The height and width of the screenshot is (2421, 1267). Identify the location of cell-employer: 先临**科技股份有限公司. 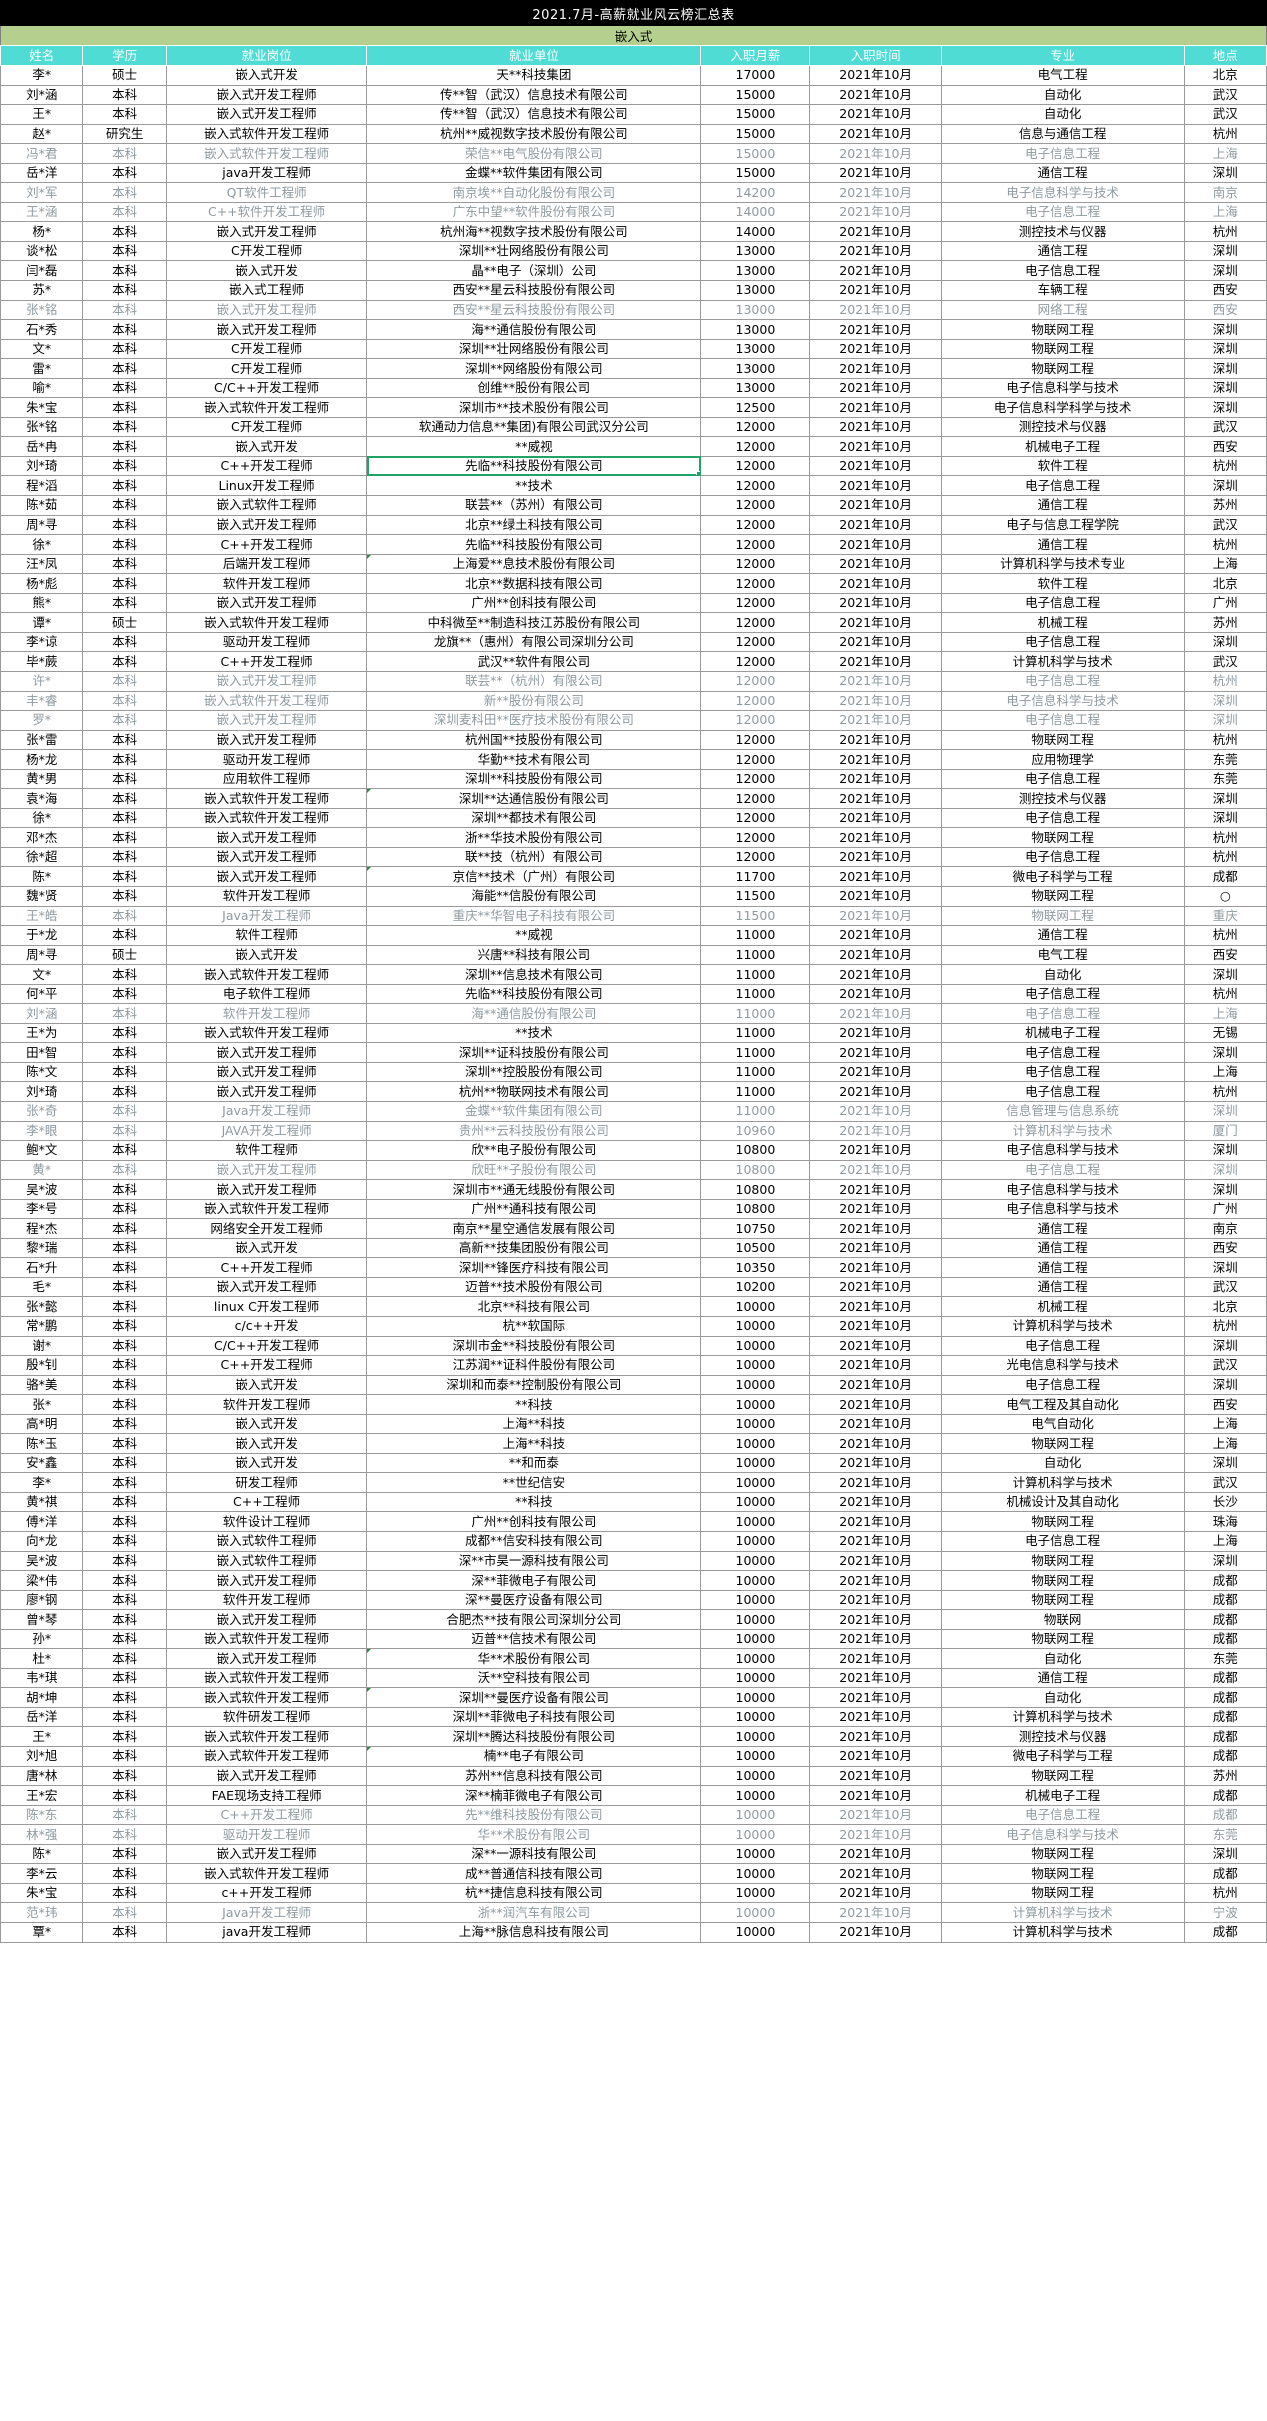
(534, 994).